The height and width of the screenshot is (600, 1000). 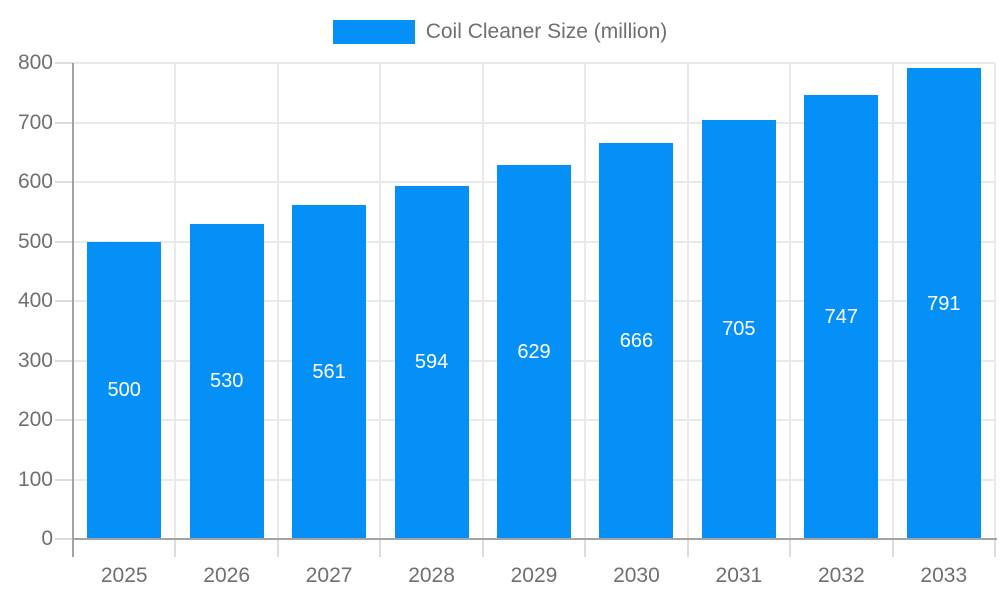 I want to click on legend-item: Coil Cleaner Size (million), so click(x=500, y=32).